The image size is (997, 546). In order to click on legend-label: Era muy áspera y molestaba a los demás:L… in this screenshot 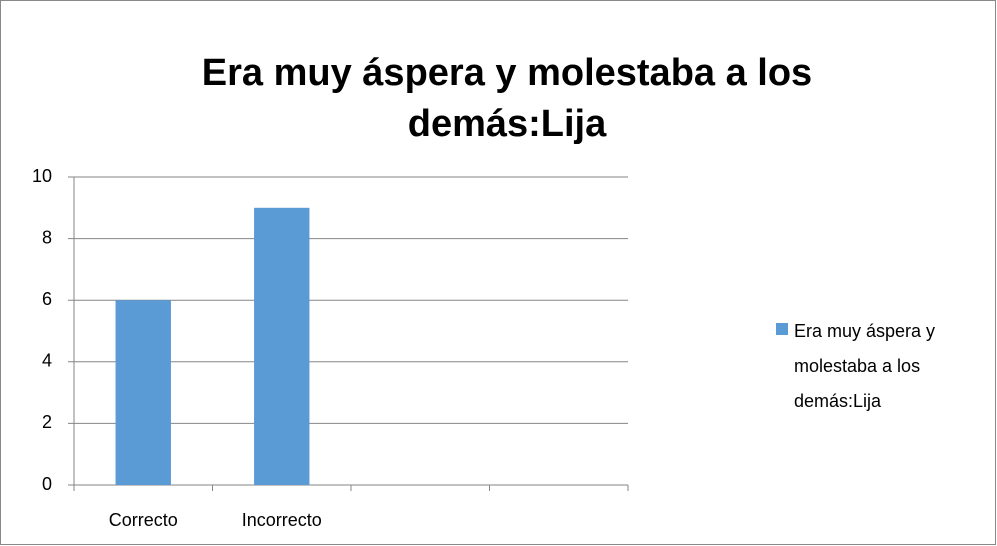, I will do `click(865, 366)`.